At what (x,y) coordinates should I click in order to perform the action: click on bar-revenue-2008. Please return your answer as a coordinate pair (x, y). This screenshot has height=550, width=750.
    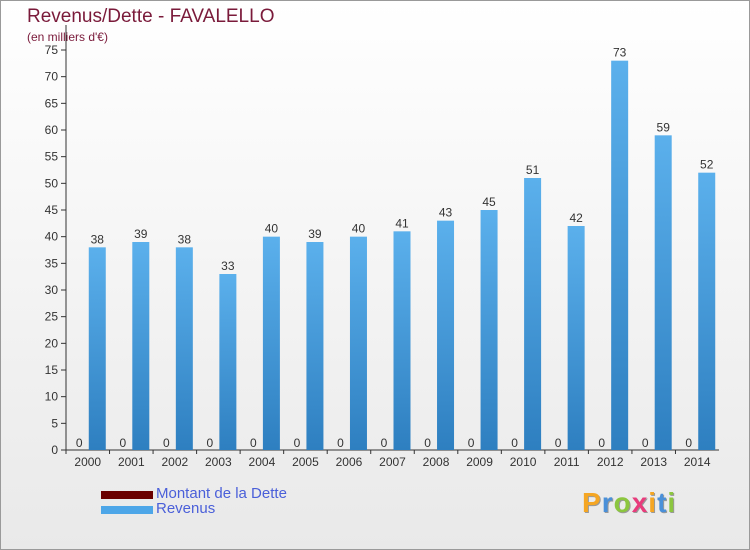
    Looking at the image, I should click on (446, 335).